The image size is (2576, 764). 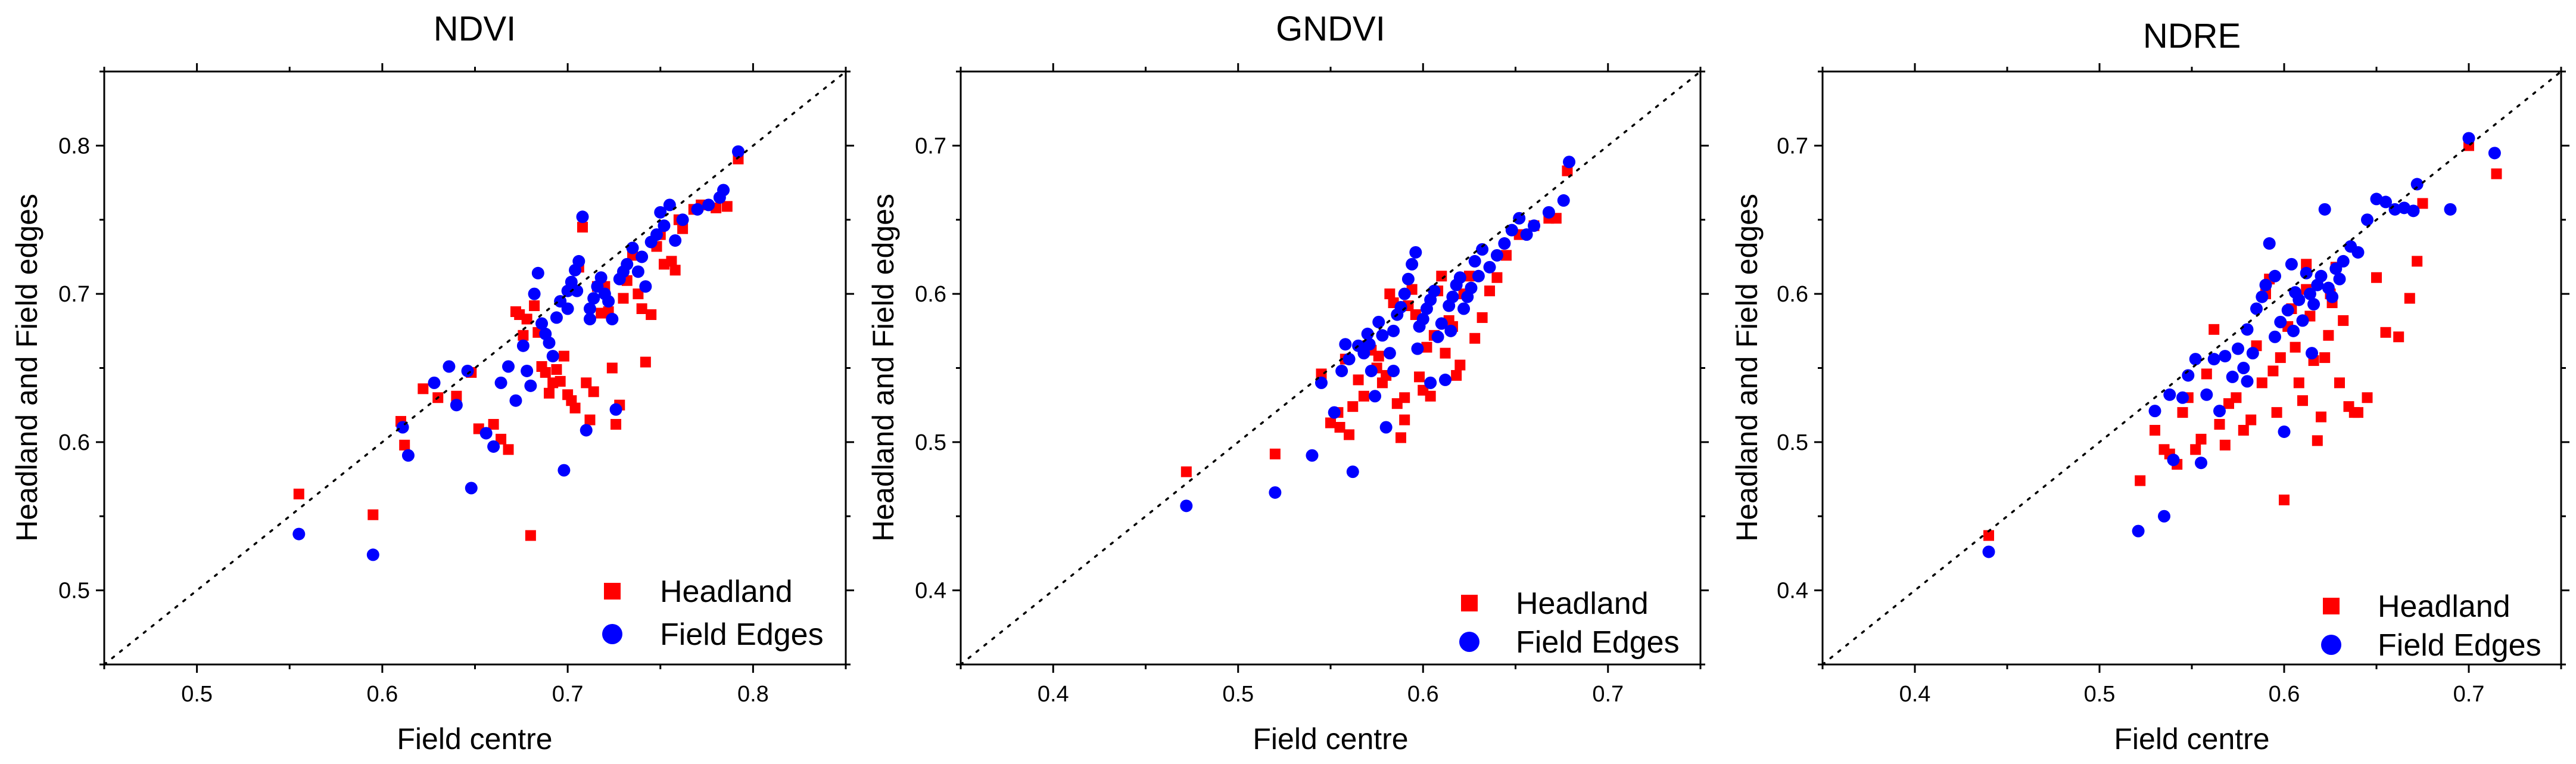 I want to click on x-tick-label: 0.6, so click(x=382, y=694).